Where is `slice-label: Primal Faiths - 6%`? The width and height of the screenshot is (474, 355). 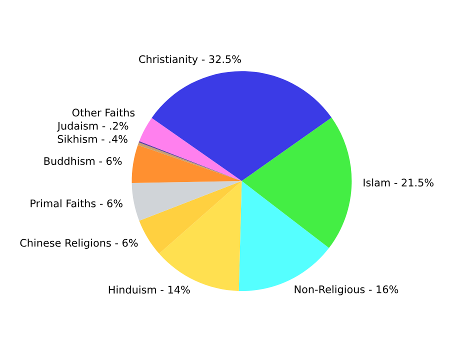
slice-label: Primal Faiths - 6% is located at coordinates (76, 203).